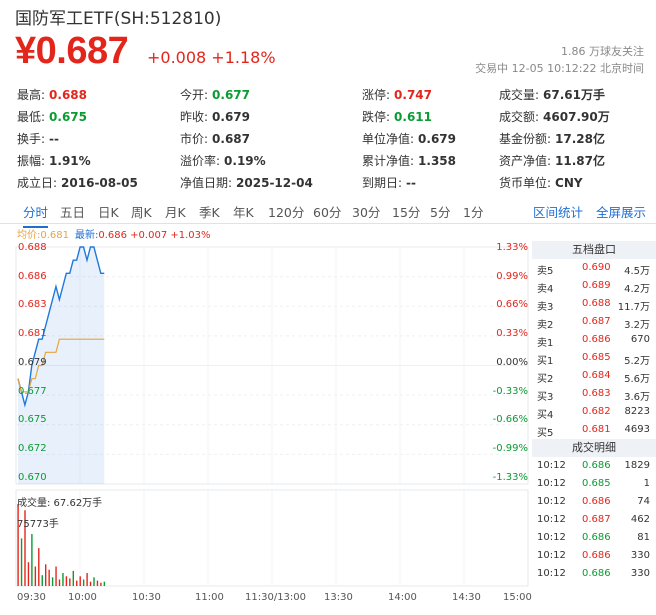  Describe the element at coordinates (206, 183) in the screenshot. I see `stat-label: 净值日期:` at that location.